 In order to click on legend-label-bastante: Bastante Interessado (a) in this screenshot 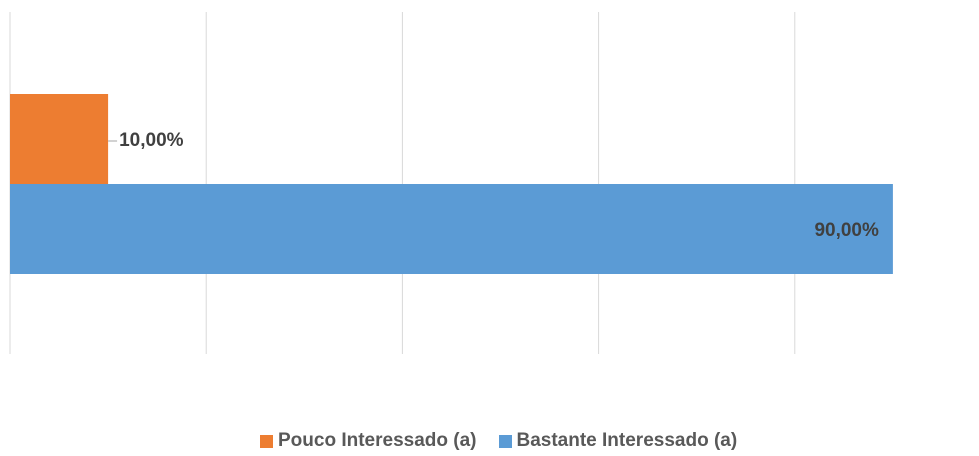, I will do `click(627, 440)`.